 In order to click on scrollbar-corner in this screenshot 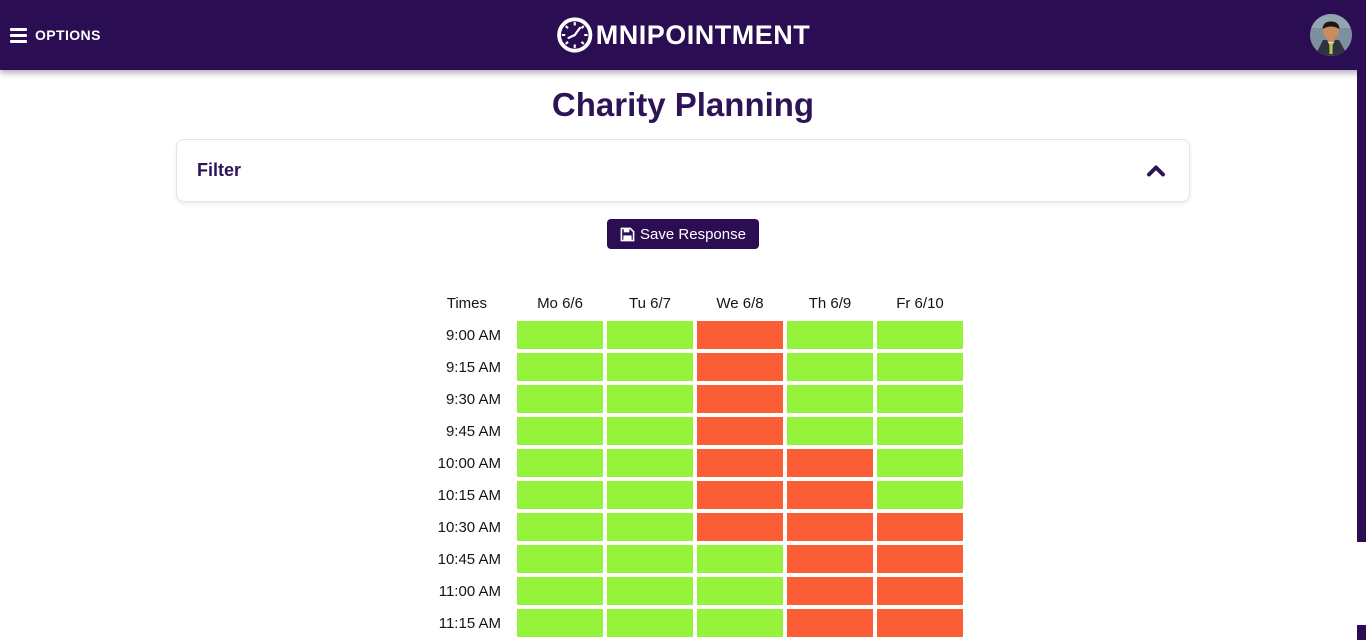, I will do `click(1361, 632)`.